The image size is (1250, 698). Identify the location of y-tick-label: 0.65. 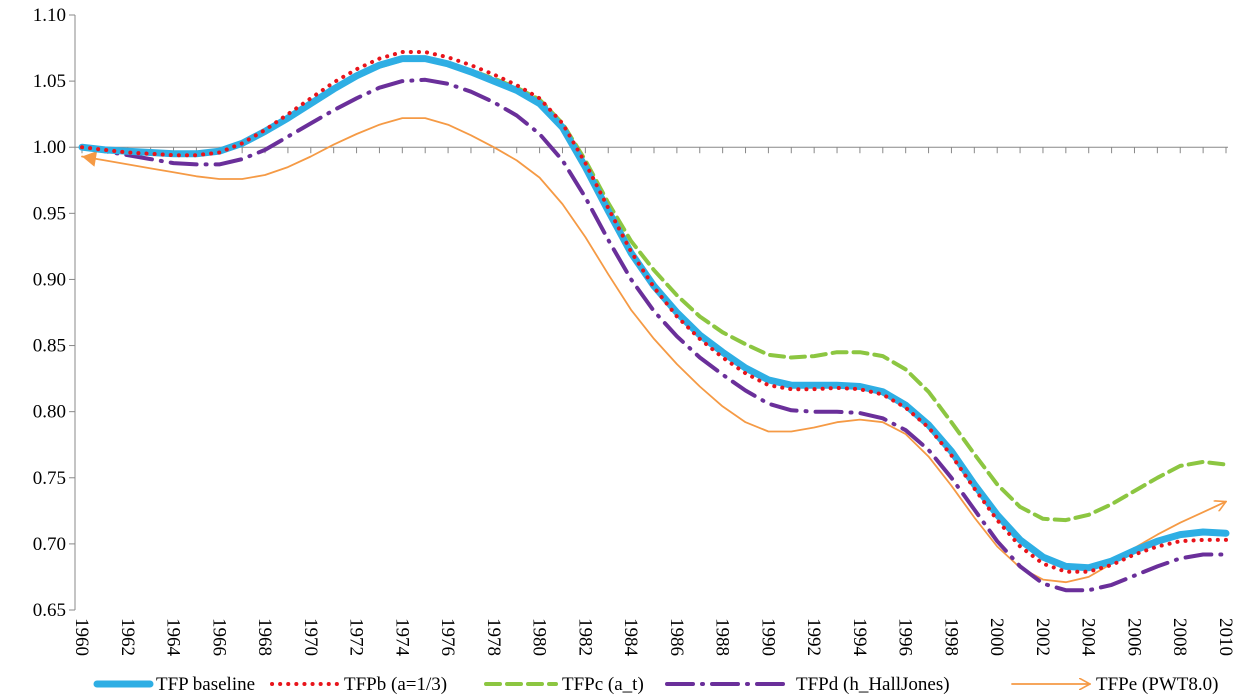
(49, 610).